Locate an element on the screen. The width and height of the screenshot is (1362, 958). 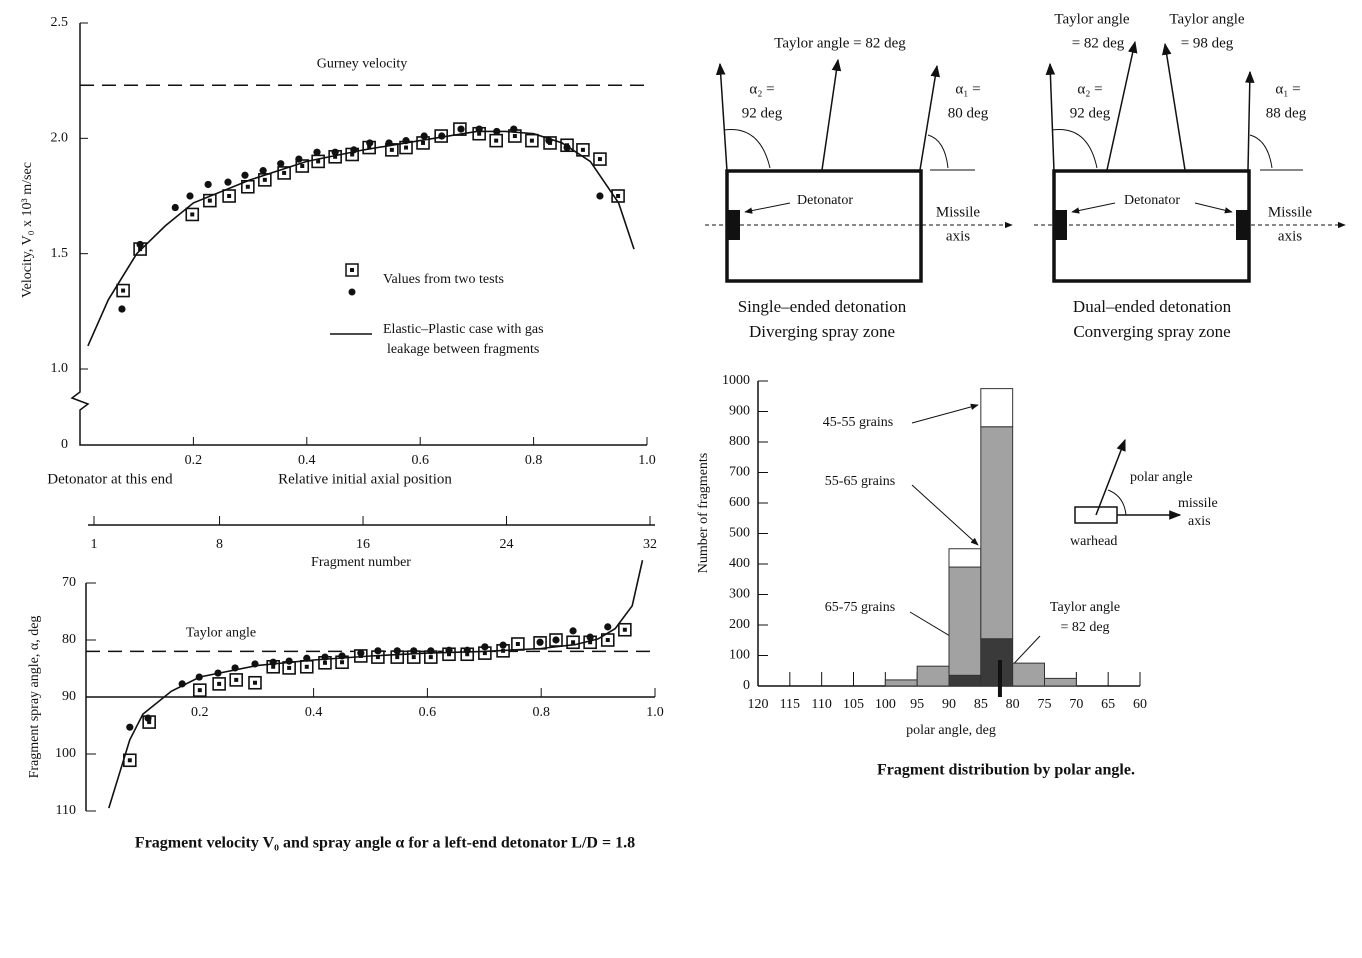
annotation: Detonator at this end is located at coordinates (110, 479).